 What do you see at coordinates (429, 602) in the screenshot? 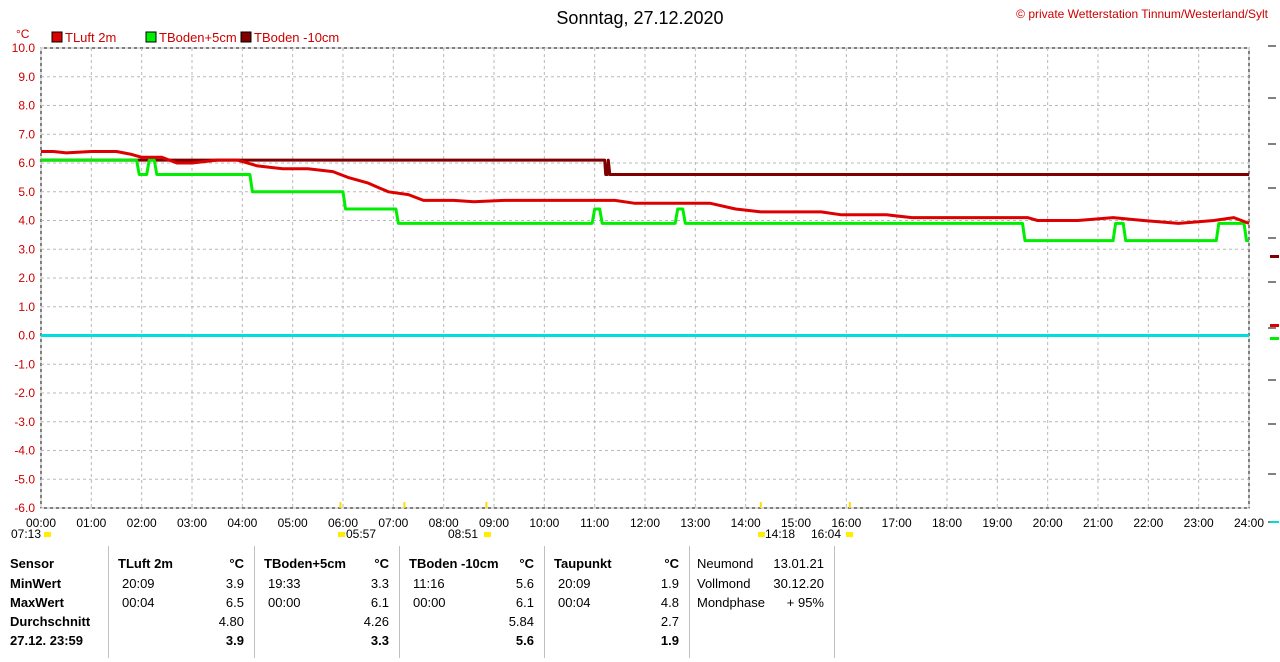
I see `tb10-max-time: 00:00` at bounding box center [429, 602].